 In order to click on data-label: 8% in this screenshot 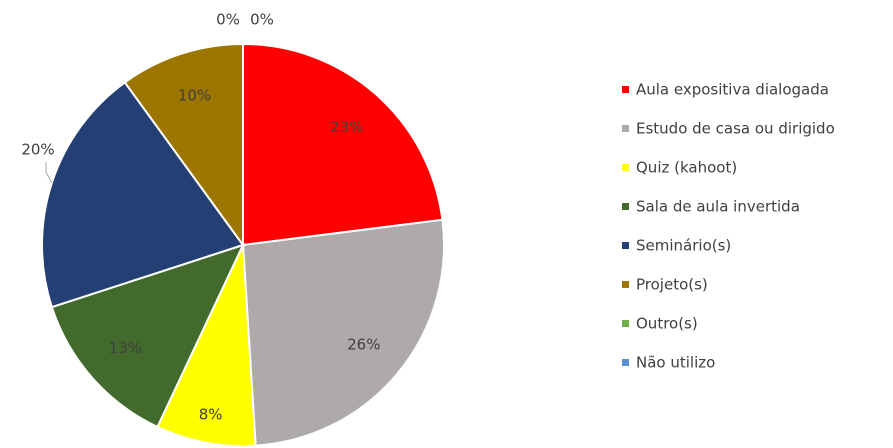, I will do `click(211, 414)`.